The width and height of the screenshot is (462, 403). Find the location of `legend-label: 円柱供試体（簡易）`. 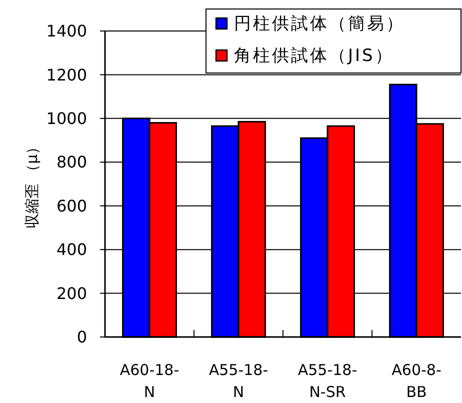

legend-label: 円柱供試体（簡易） is located at coordinates (319, 24).